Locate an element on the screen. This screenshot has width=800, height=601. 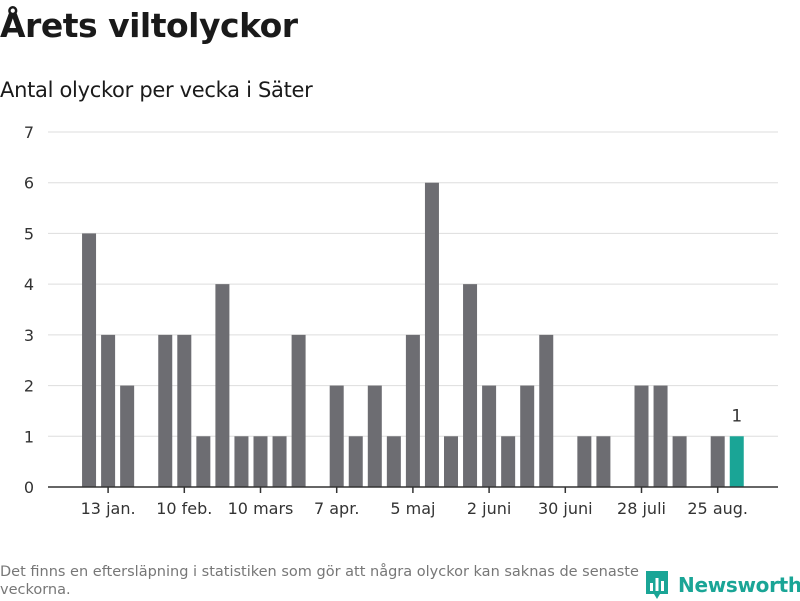
chart-title: Årets viltolyckor is located at coordinates (149, 25).